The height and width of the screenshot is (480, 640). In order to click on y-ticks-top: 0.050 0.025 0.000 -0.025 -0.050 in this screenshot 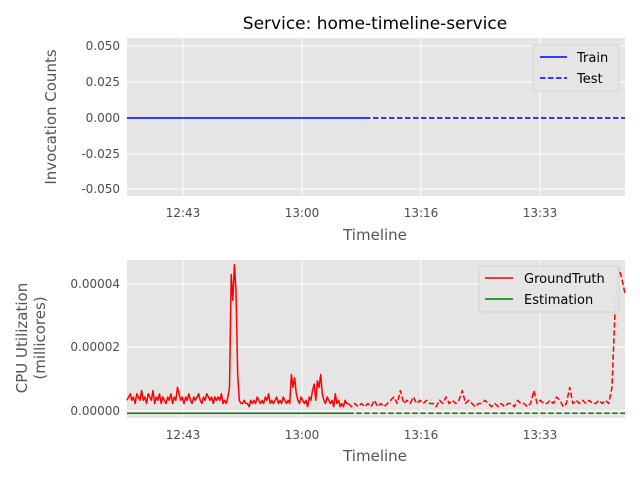, I will do `click(100, 117)`.